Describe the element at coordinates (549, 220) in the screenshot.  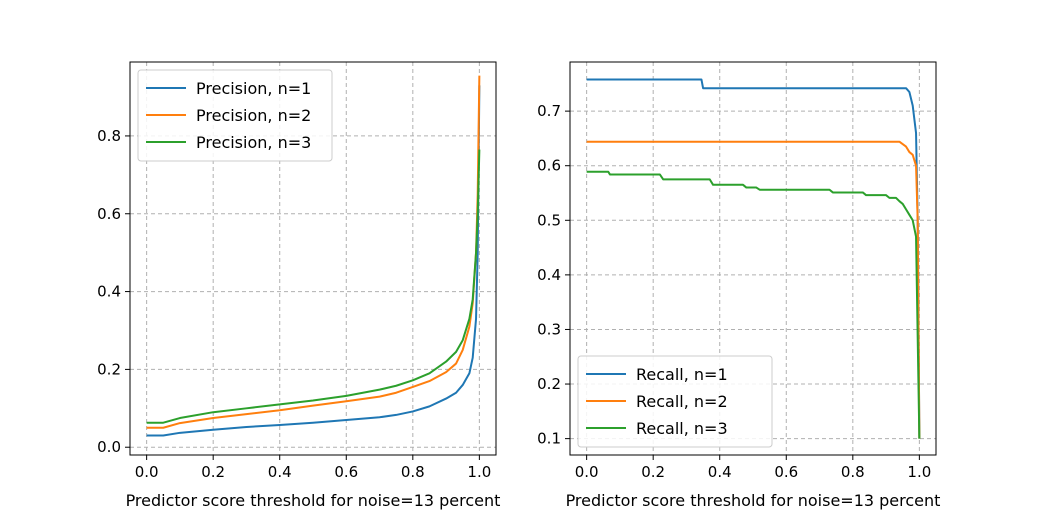
I see `chart-1-y-tick-label: 0.5` at that location.